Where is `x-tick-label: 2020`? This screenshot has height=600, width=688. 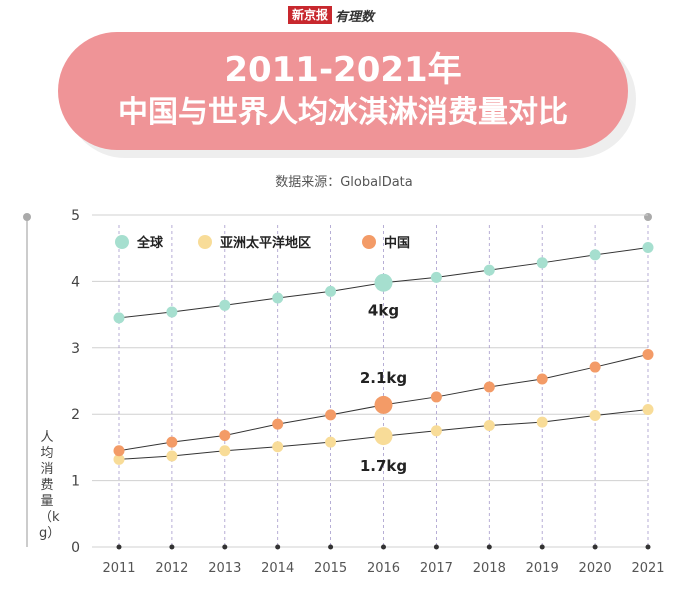
x-tick-label: 2020 is located at coordinates (595, 568).